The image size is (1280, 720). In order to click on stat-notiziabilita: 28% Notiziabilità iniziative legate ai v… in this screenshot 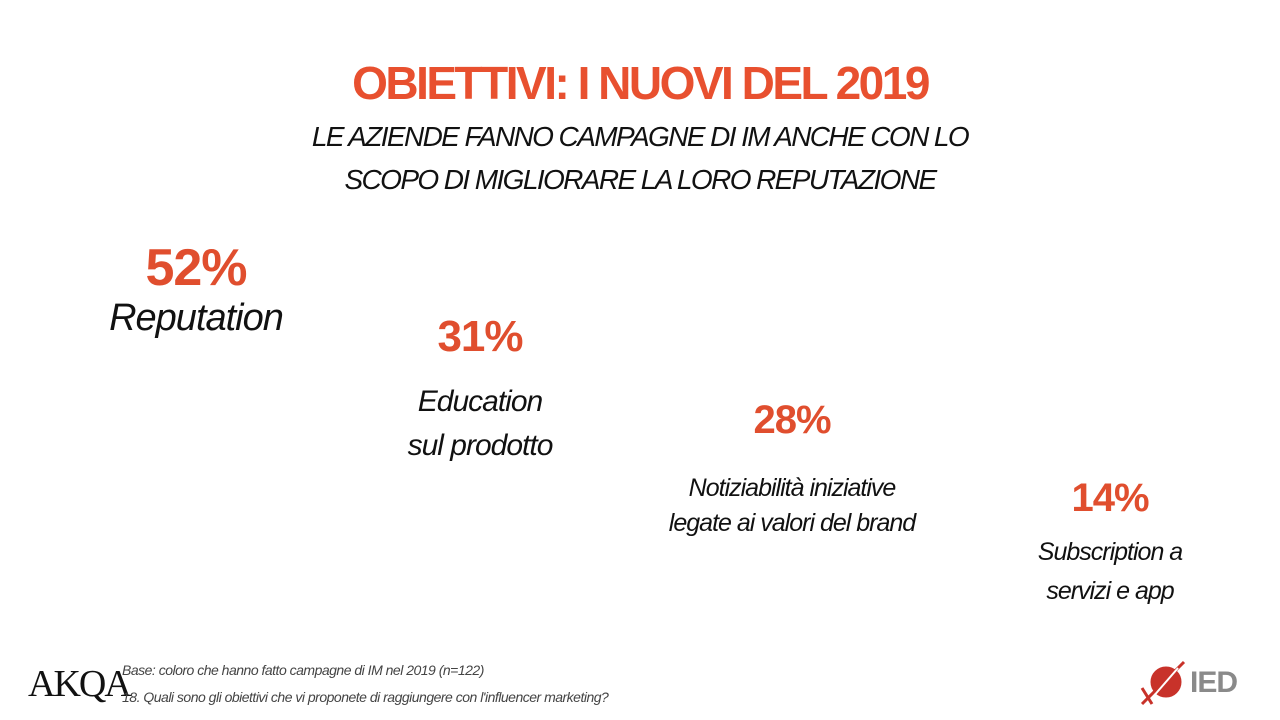, I will do `click(792, 469)`.